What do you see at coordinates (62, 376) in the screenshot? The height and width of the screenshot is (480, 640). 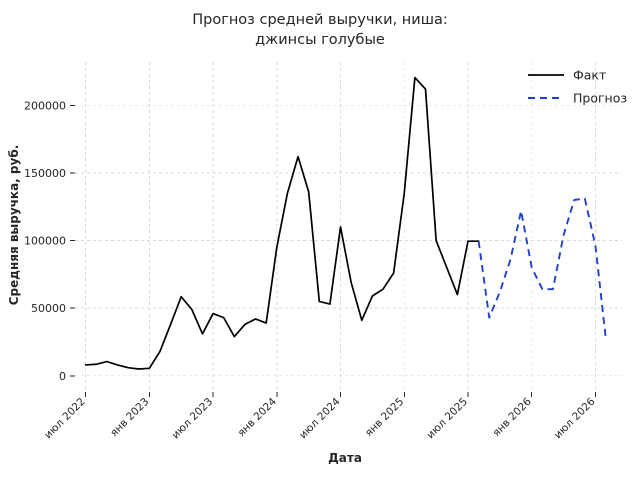 I see `y-tick-label: 0` at bounding box center [62, 376].